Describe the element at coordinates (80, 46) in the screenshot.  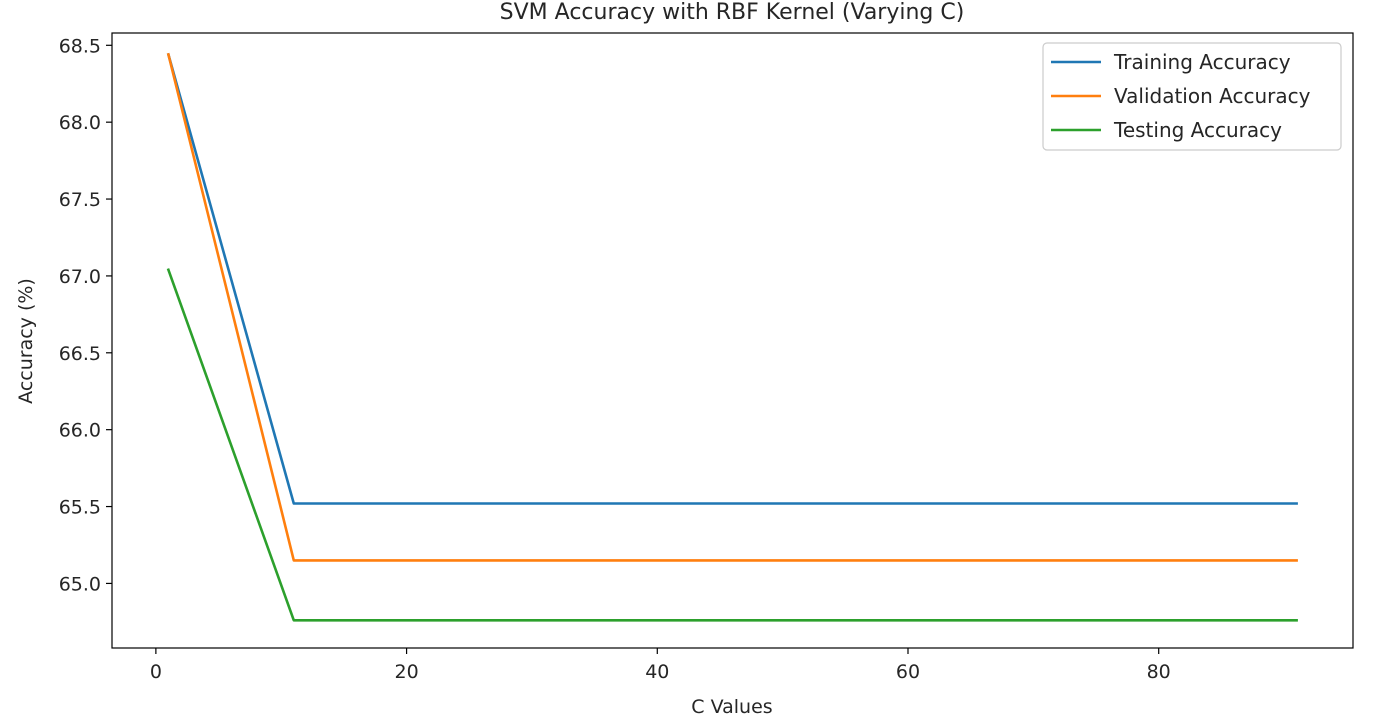
I see `y-tick-label: 68.5` at that location.